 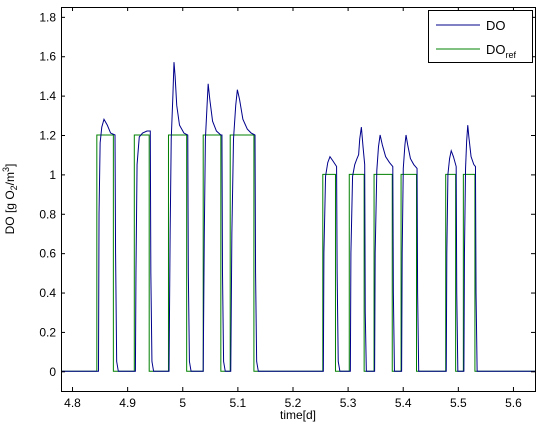 I want to click on x-tick-label: 5.4, so click(x=403, y=403).